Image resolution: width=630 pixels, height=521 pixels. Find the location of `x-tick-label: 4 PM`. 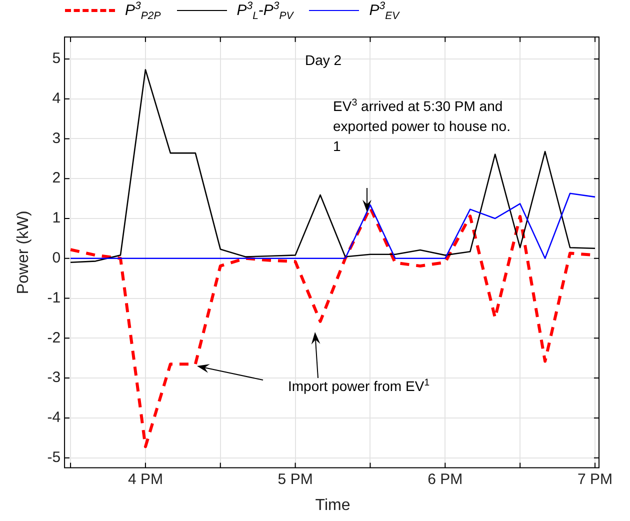

x-tick-label: 4 PM is located at coordinates (145, 479).